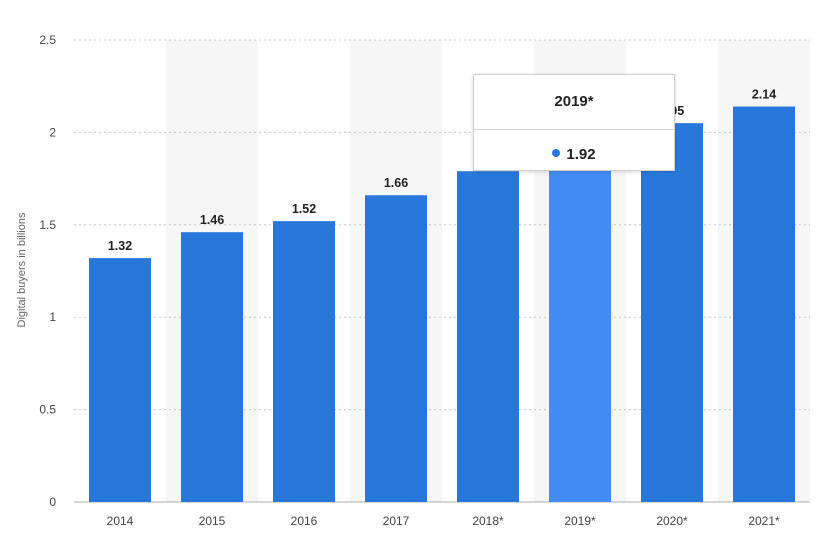 This screenshot has width=820, height=540. What do you see at coordinates (556, 153) in the screenshot?
I see `series-dot-icon` at bounding box center [556, 153].